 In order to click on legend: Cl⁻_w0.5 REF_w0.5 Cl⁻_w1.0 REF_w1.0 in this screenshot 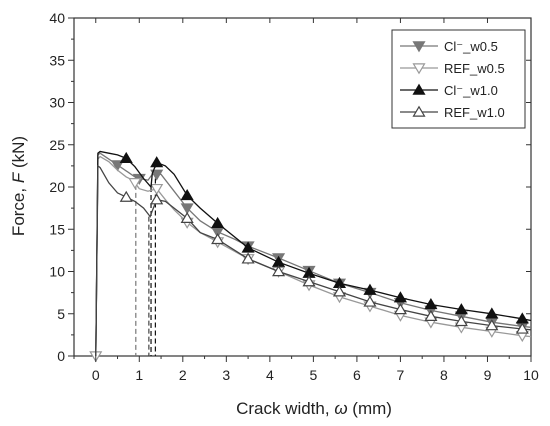, I will do `click(458, 79)`.